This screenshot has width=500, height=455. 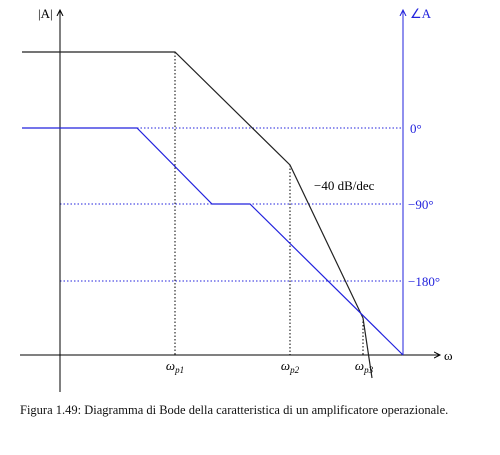 I want to click on frequency-label: ω, so click(x=448, y=355).